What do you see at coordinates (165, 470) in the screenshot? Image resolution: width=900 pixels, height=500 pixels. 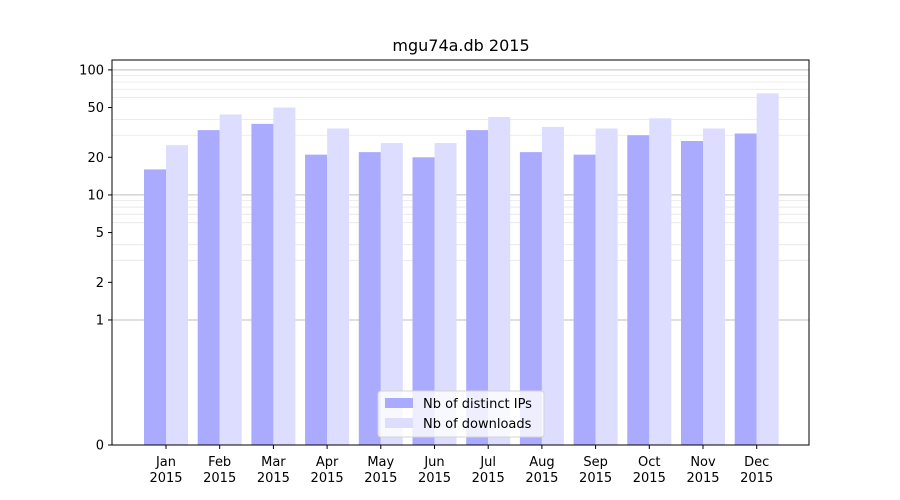 I see `x-tick-label: Jan 2015` at bounding box center [165, 470].